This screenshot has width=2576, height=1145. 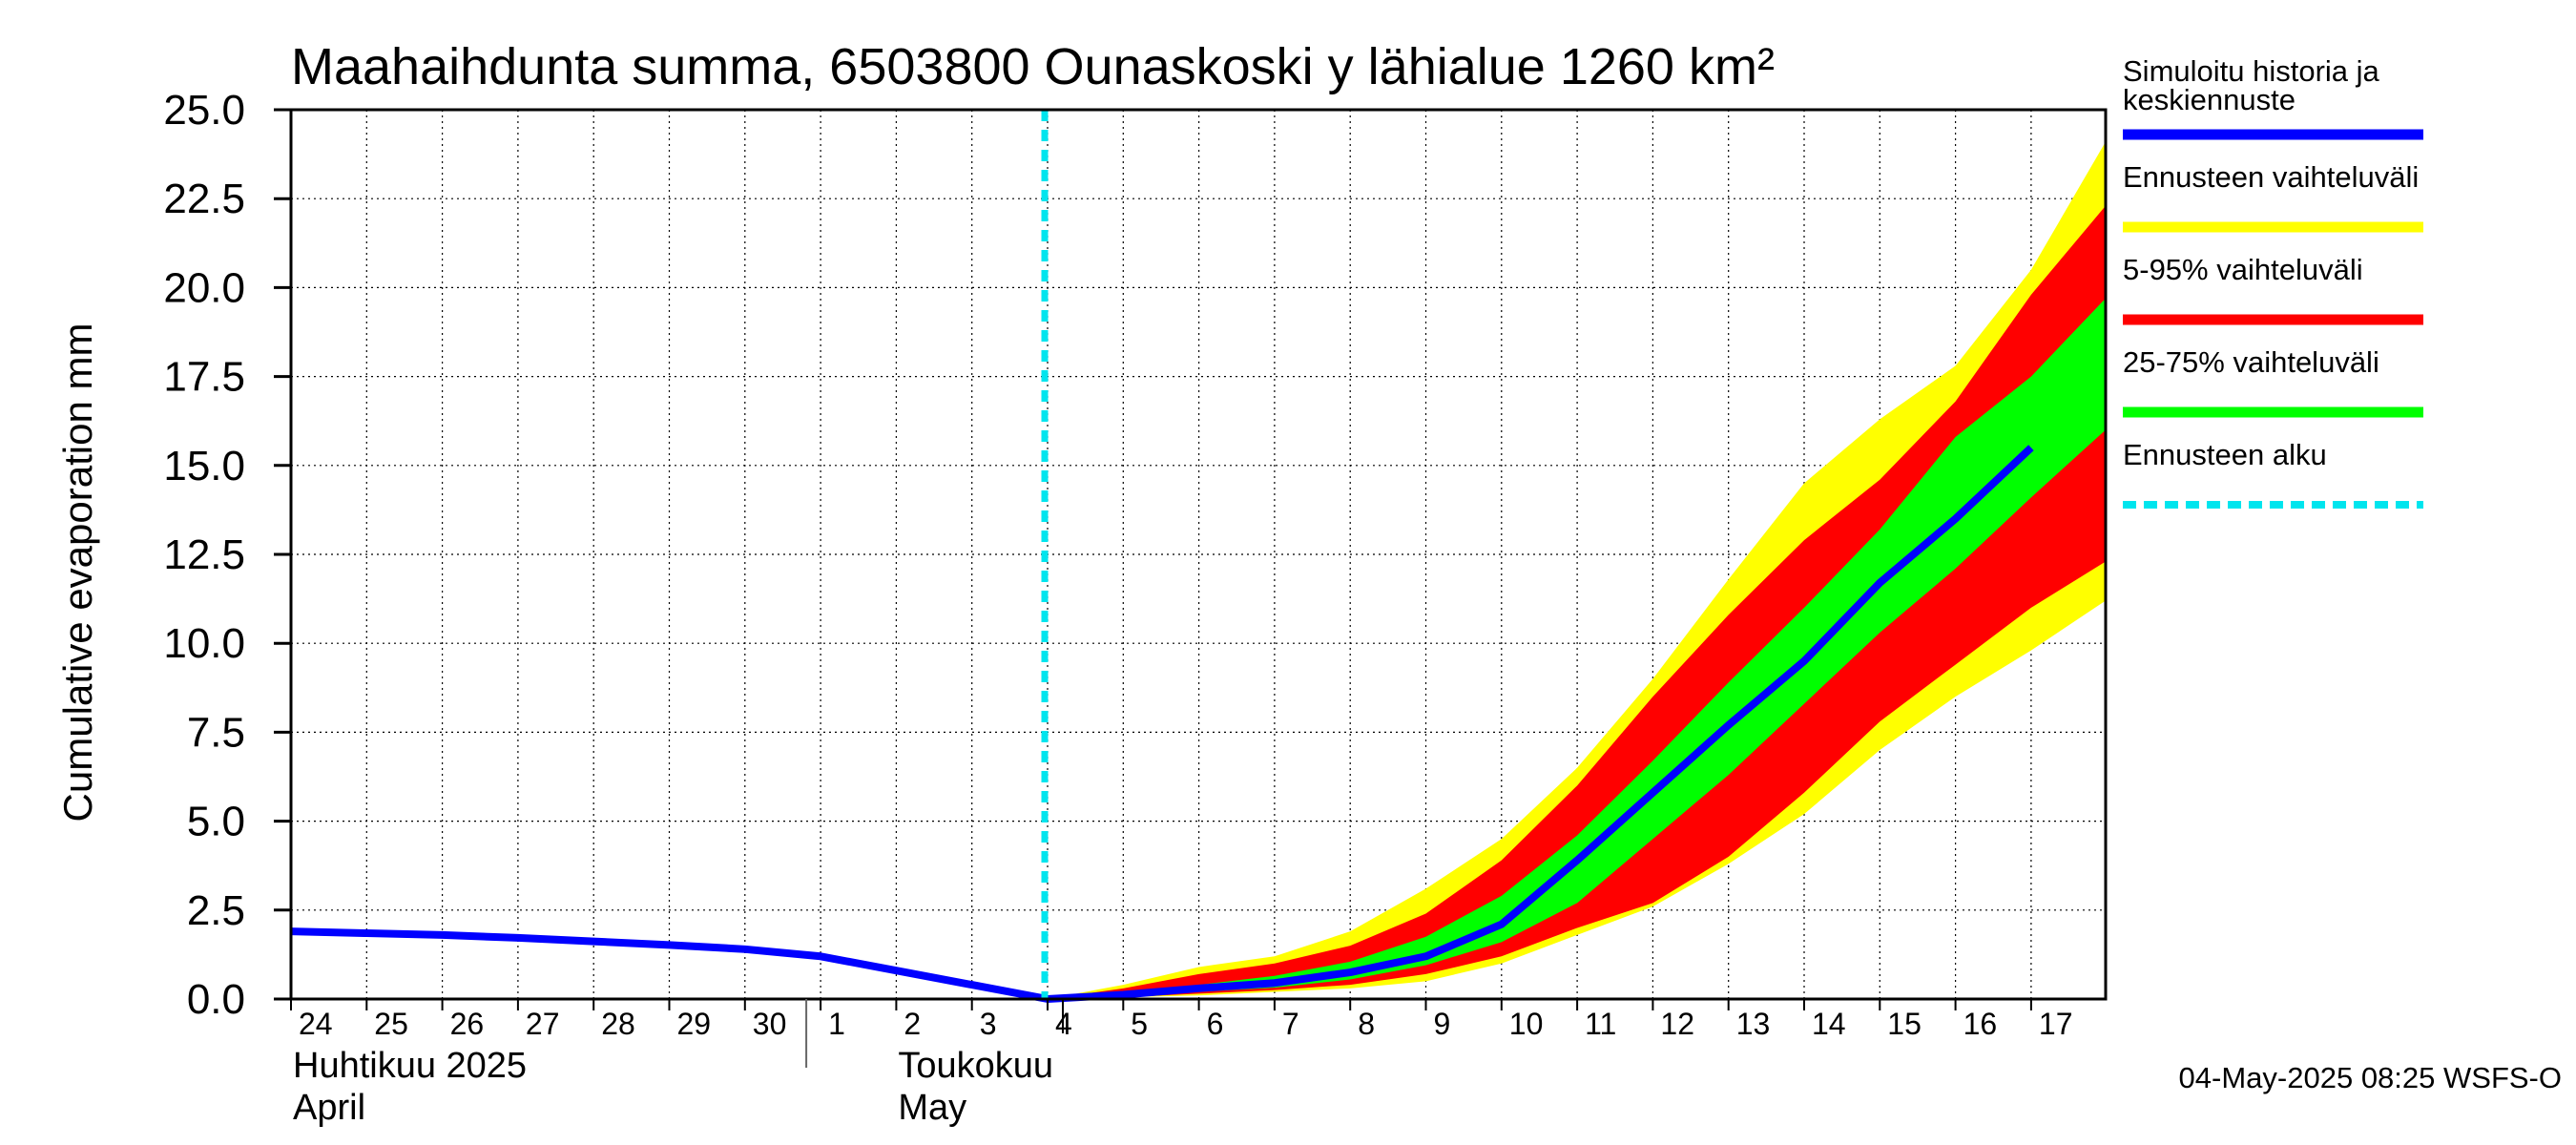 I want to click on legend-label: Simuloitu historia ja, so click(x=2251, y=71).